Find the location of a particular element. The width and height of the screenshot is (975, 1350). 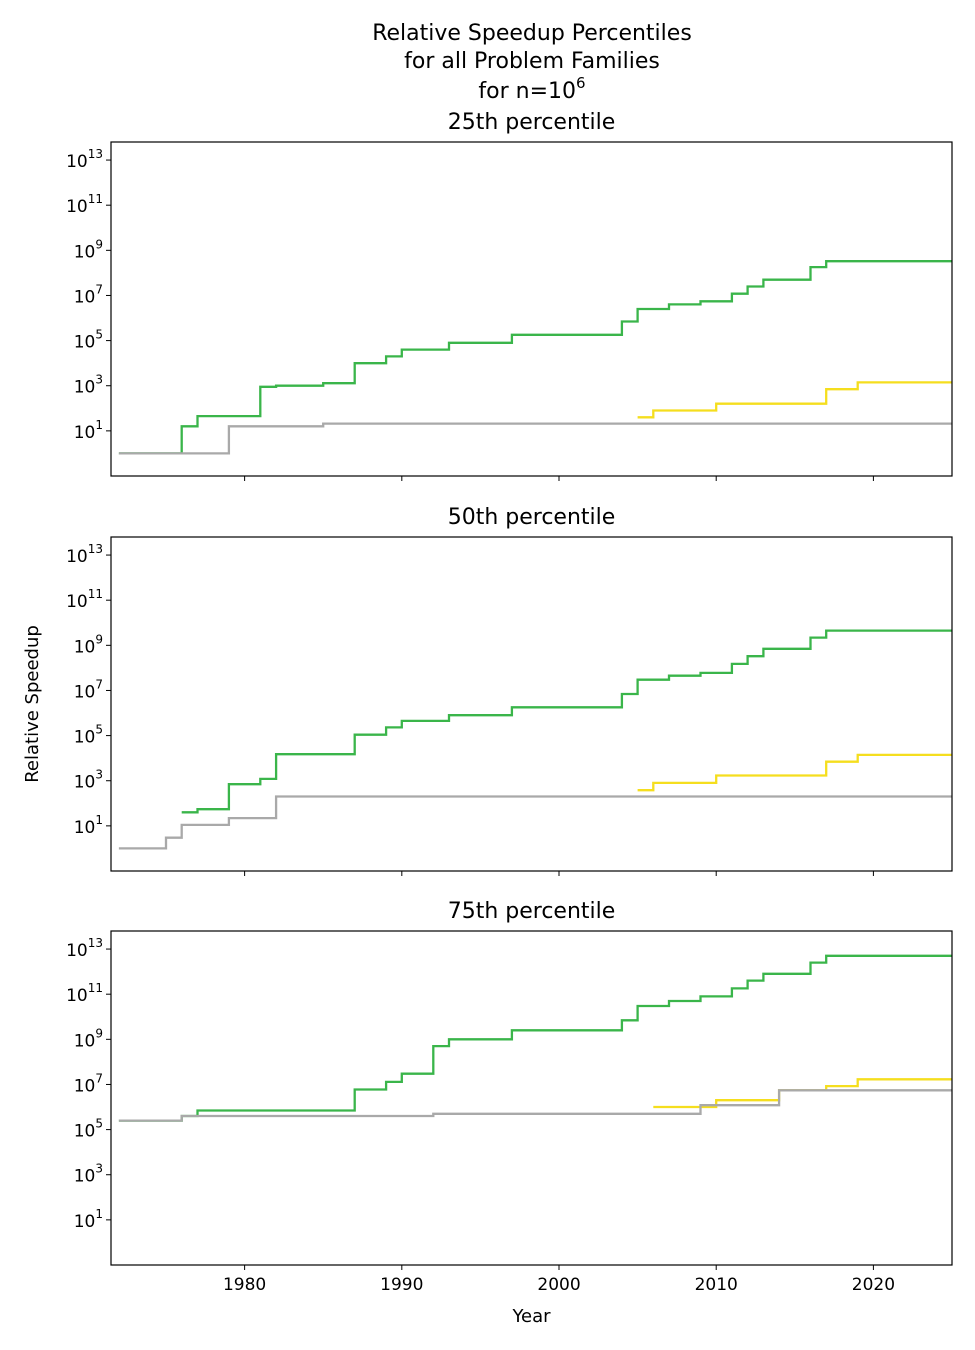

x-tick-label: 2000 is located at coordinates (558, 1285).